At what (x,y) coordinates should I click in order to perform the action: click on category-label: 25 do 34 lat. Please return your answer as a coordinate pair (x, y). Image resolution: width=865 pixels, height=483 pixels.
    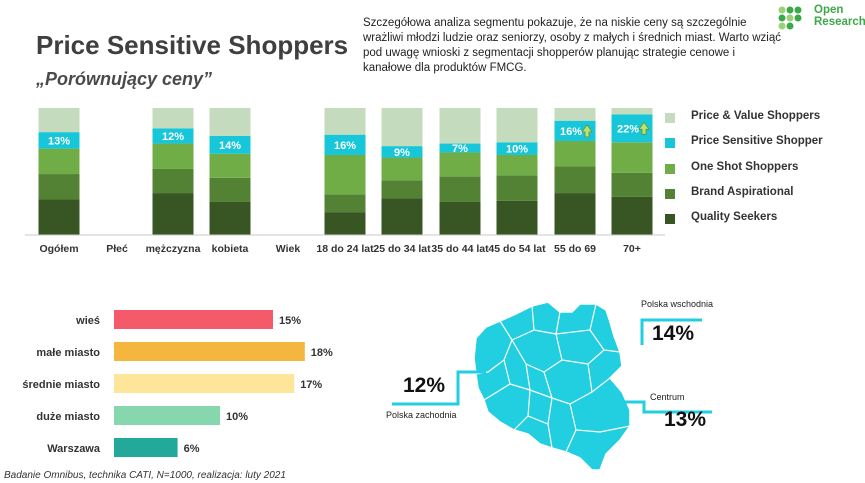
    Looking at the image, I should click on (402, 249).